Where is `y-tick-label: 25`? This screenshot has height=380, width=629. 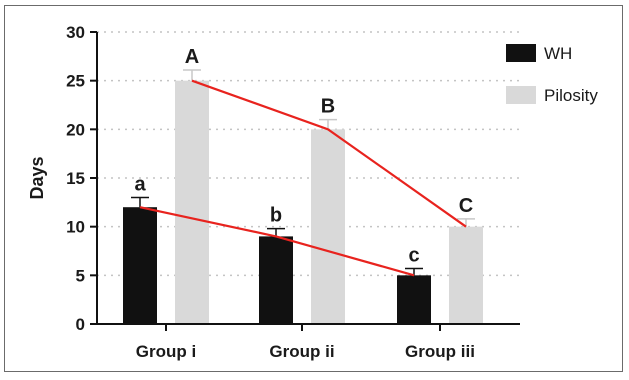 y-tick-label: 25 is located at coordinates (75, 81).